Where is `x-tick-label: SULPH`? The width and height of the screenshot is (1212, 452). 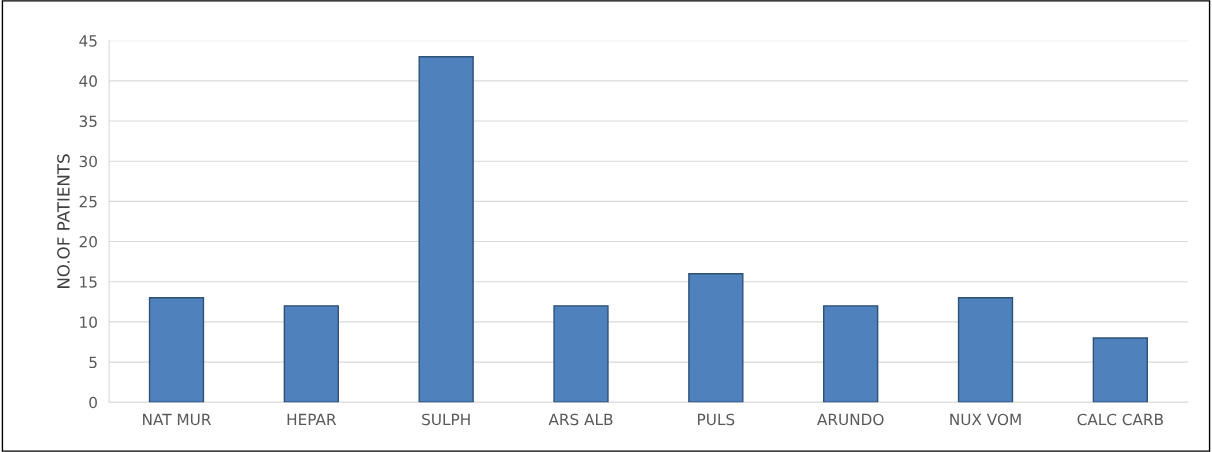
x-tick-label: SULPH is located at coordinates (446, 419).